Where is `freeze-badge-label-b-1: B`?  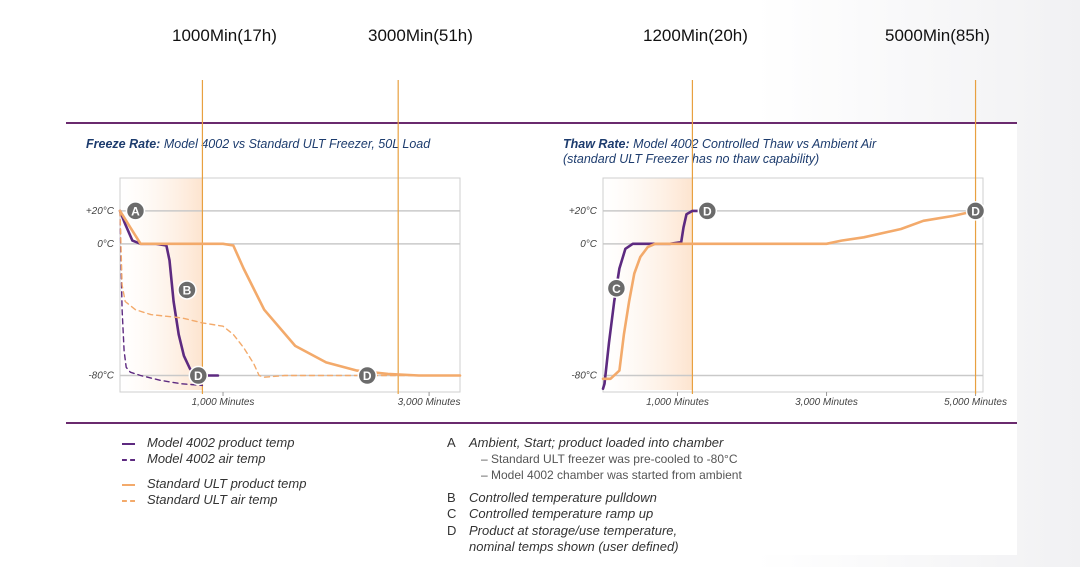
freeze-badge-label-b-1: B is located at coordinates (187, 290).